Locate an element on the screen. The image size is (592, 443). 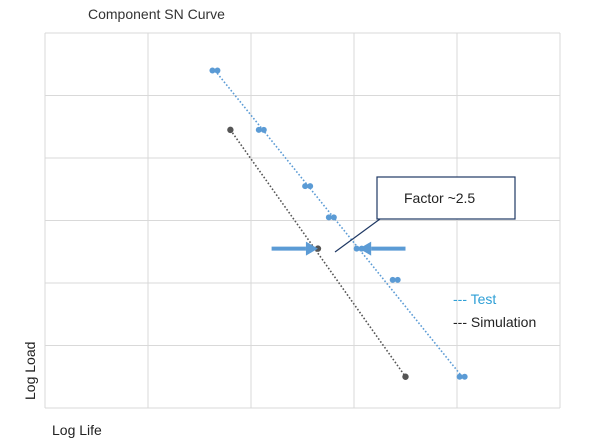
callout-text: Factor ~2.5 is located at coordinates (439, 198).